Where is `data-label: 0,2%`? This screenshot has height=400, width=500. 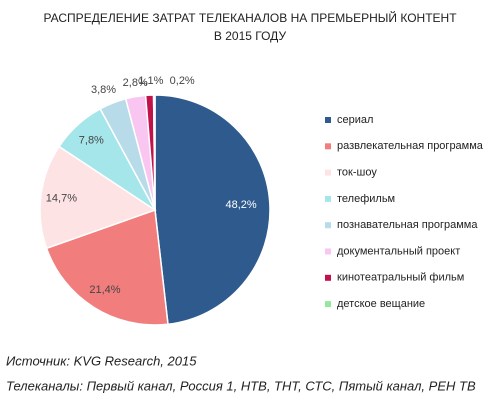
data-label: 0,2% is located at coordinates (182, 81).